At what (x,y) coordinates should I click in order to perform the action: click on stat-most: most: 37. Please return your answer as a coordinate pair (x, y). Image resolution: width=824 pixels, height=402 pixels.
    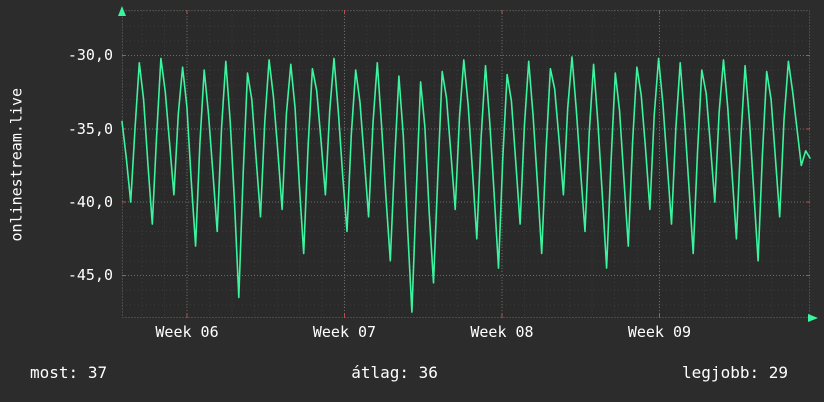
    Looking at the image, I should click on (68, 373).